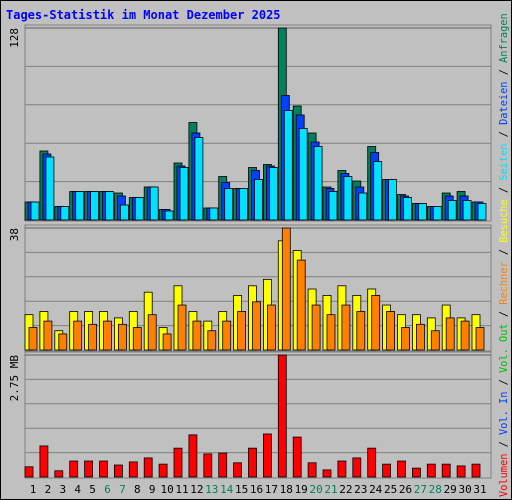 This screenshot has height=500, width=512. What do you see at coordinates (420, 489) in the screenshot?
I see `x-tick-label: 27` at bounding box center [420, 489].